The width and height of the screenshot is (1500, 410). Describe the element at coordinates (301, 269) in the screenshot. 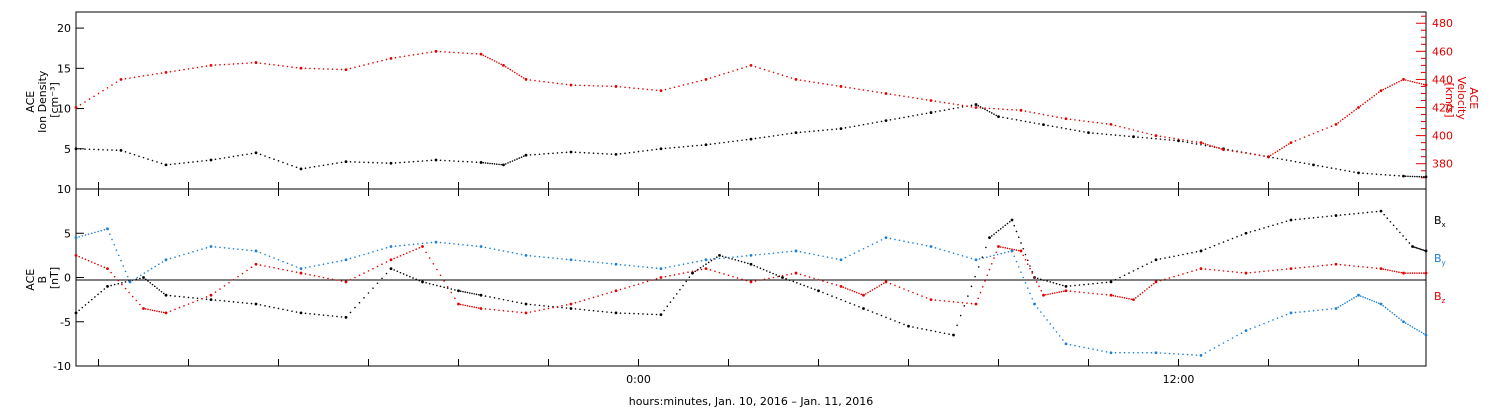

I see `by-point` at that location.